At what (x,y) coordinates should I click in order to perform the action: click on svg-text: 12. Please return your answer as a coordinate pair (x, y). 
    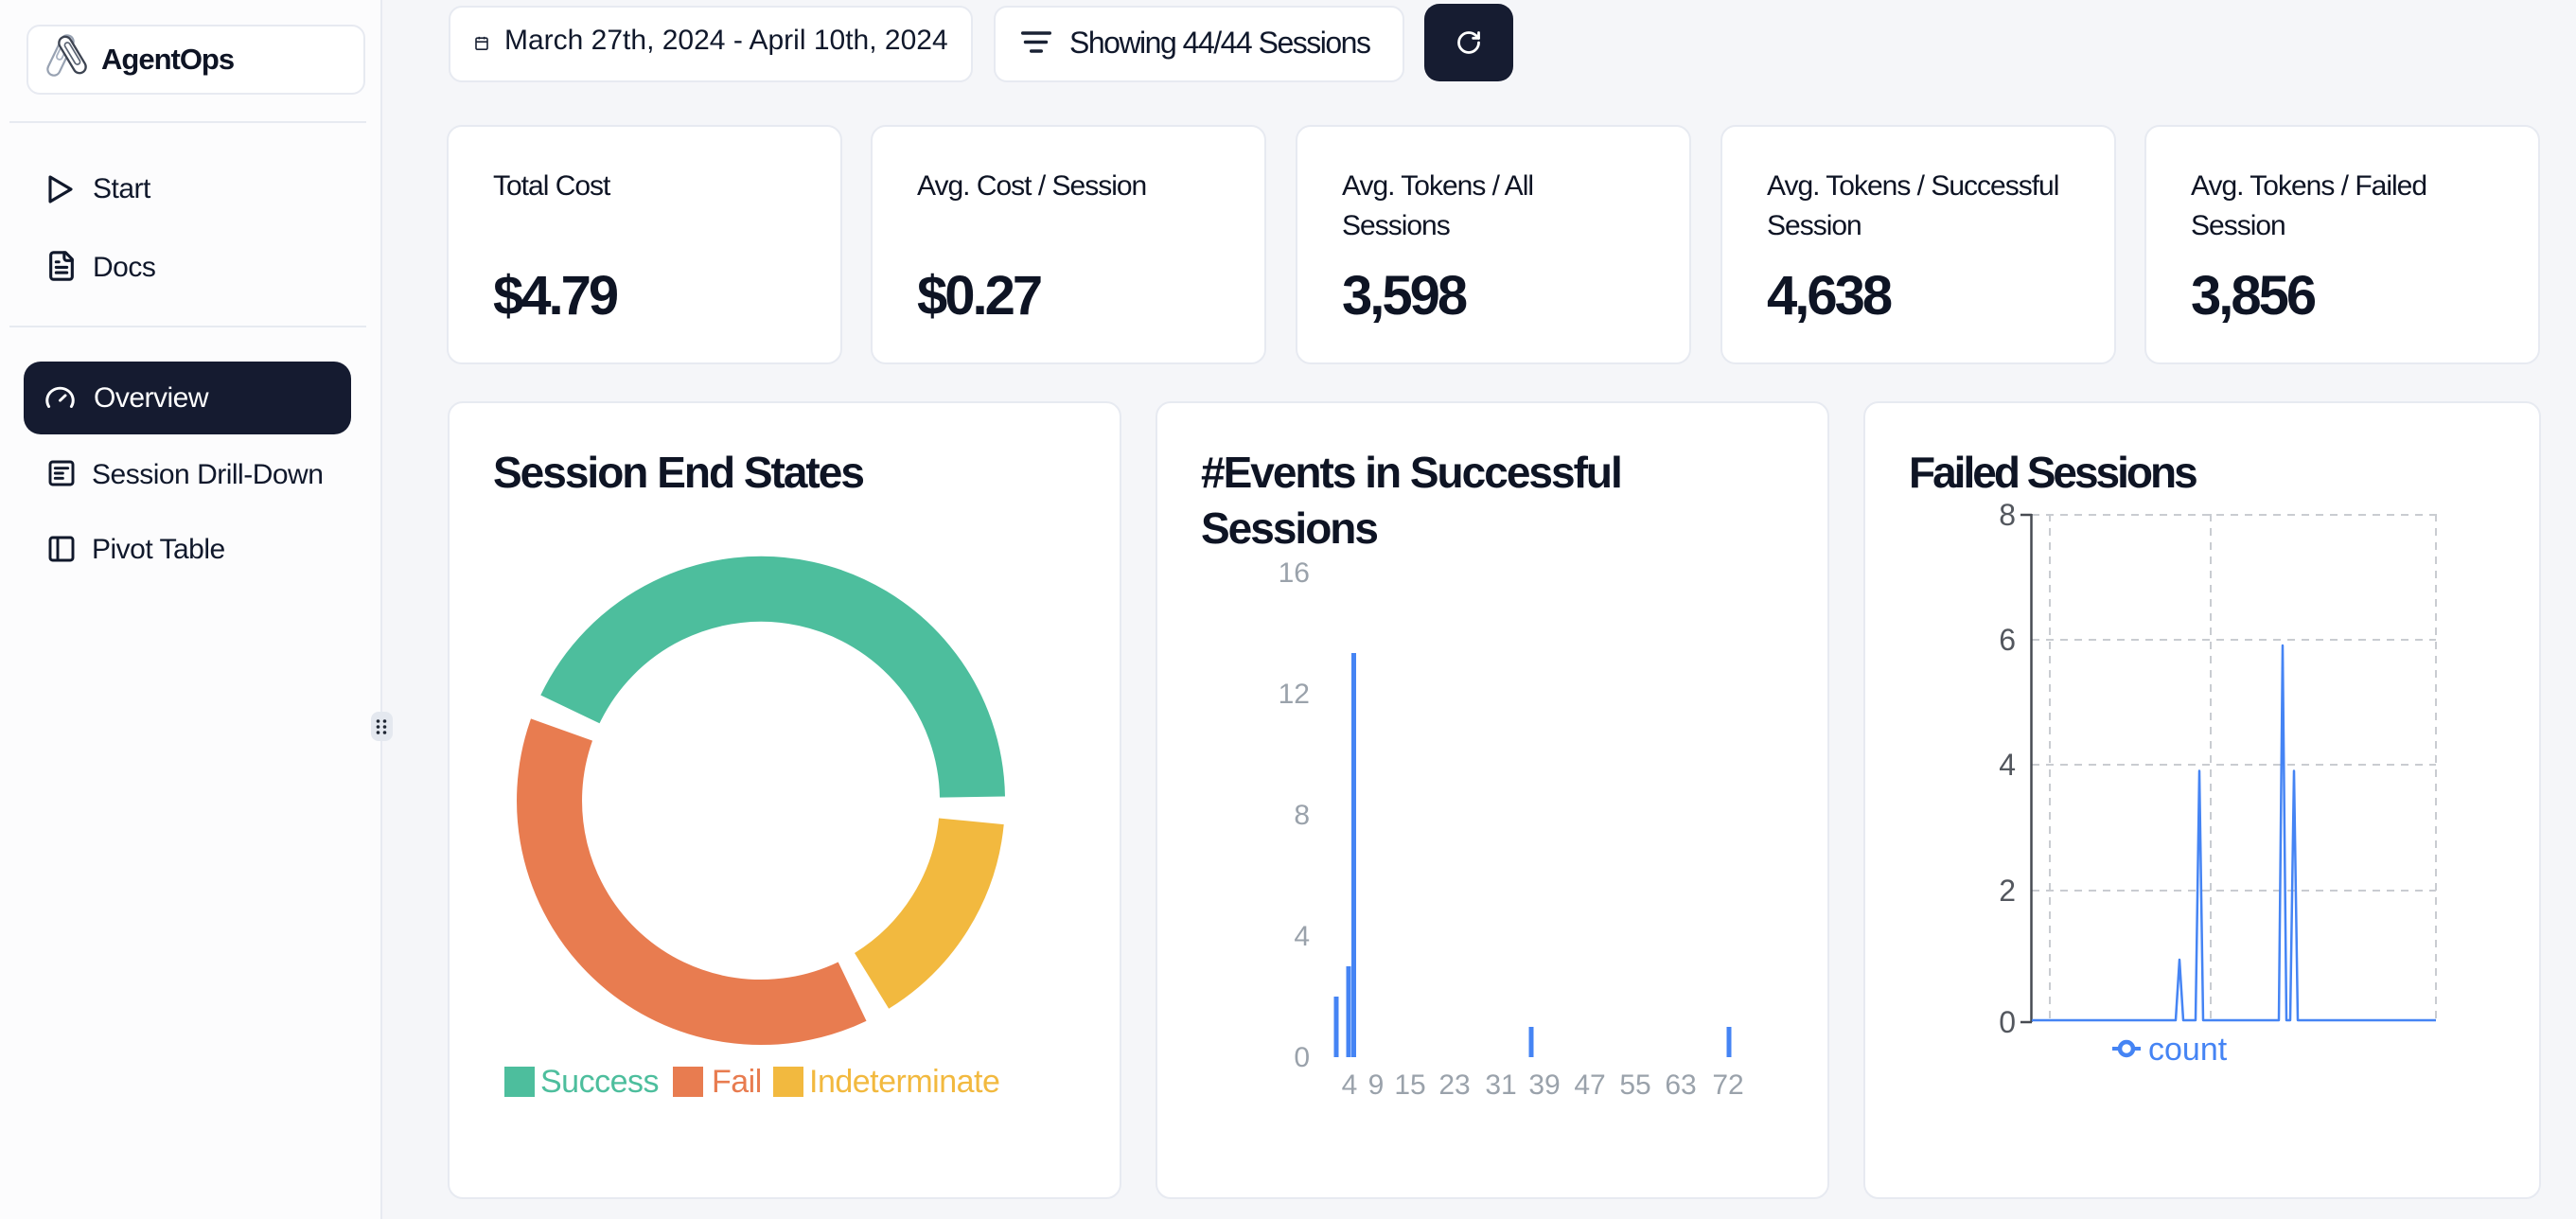
    Looking at the image, I should click on (1294, 694).